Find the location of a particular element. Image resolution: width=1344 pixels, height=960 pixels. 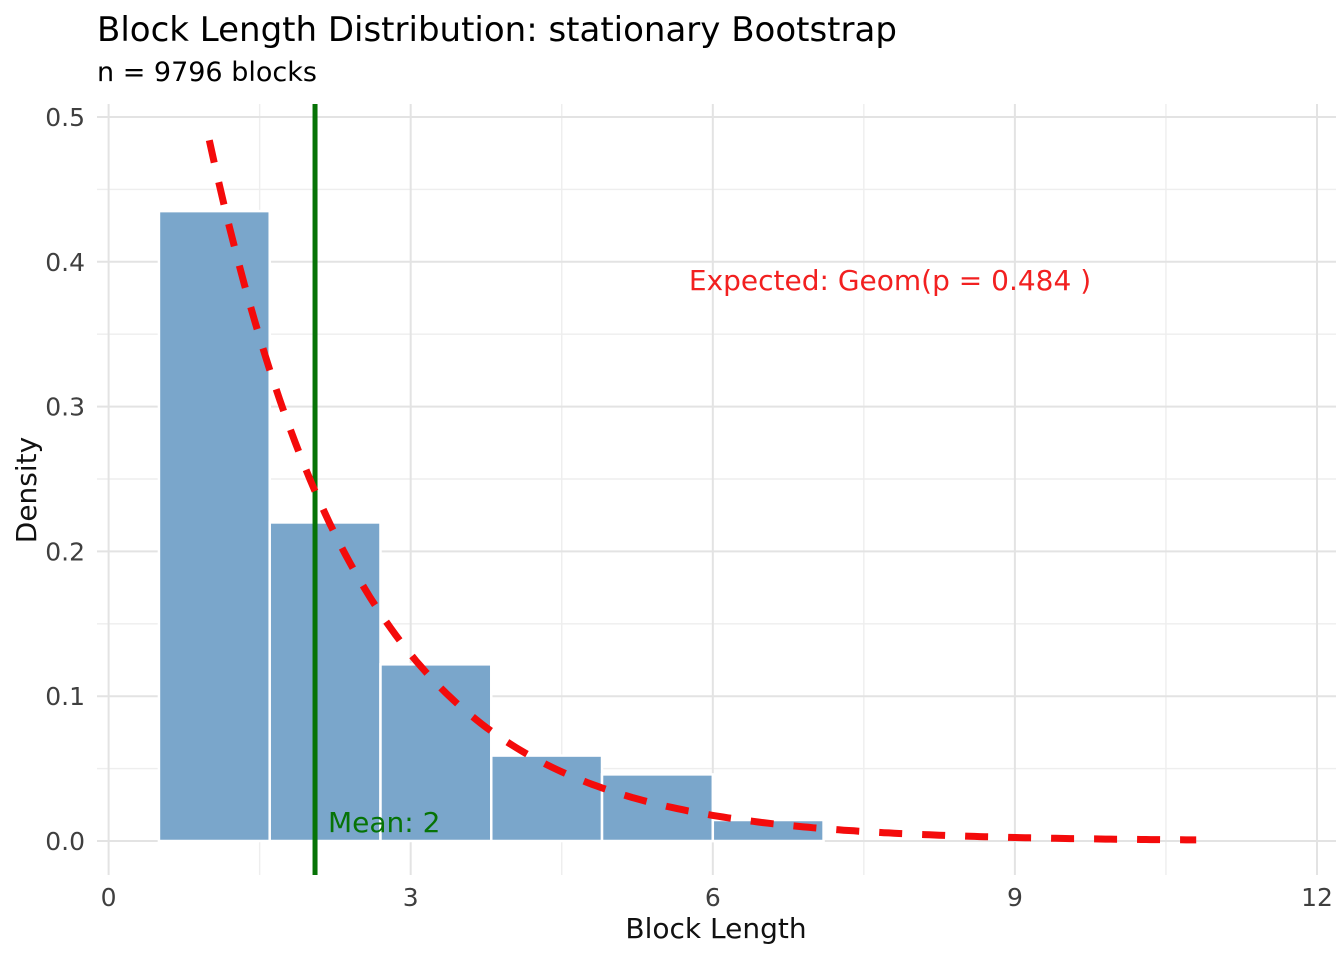

x-tick-label-6: 6 is located at coordinates (713, 897).